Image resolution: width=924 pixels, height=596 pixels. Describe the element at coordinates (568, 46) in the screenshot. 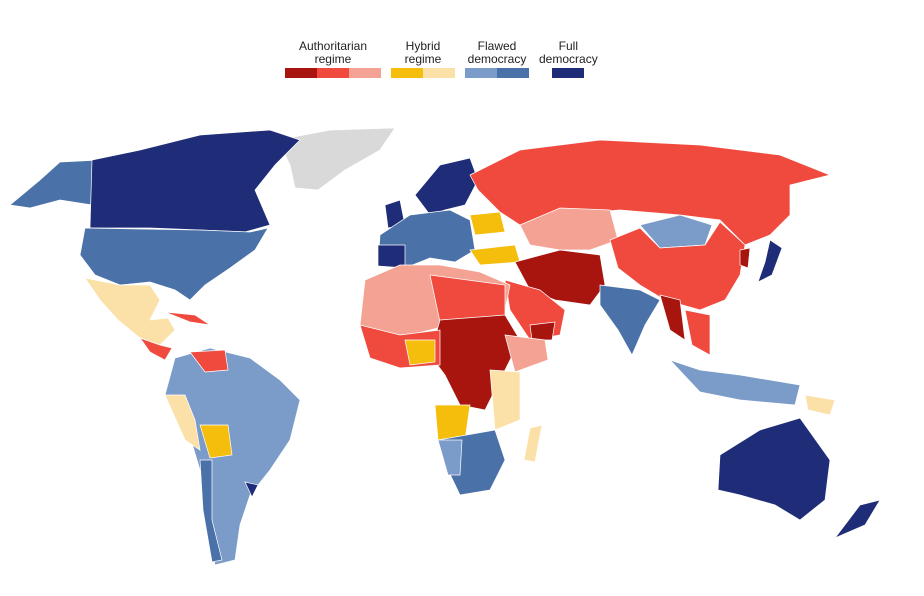

I see `legend-label-line: Full` at that location.